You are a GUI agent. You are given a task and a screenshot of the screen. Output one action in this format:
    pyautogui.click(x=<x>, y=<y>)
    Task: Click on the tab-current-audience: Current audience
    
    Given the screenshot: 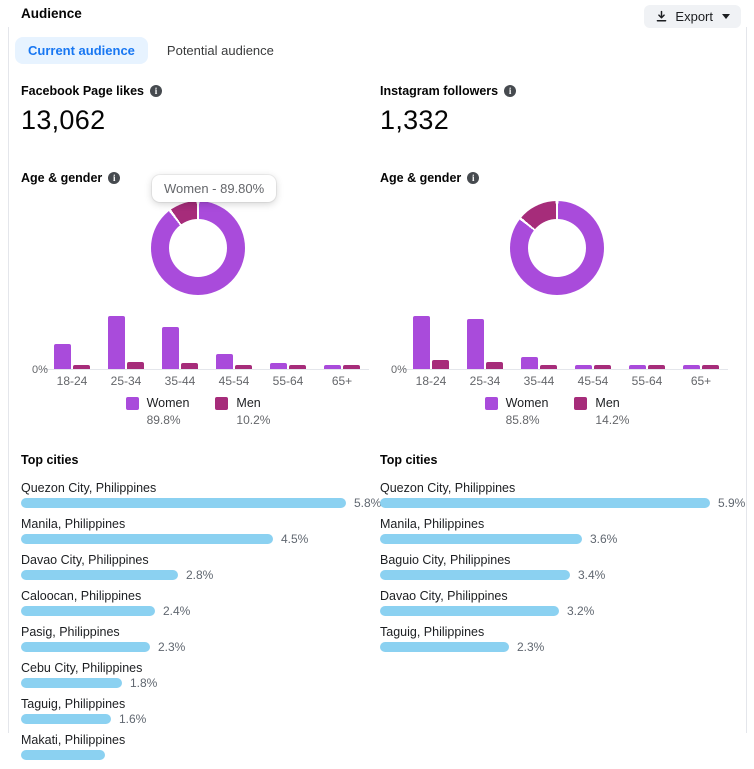 What is the action you would take?
    pyautogui.click(x=81, y=50)
    